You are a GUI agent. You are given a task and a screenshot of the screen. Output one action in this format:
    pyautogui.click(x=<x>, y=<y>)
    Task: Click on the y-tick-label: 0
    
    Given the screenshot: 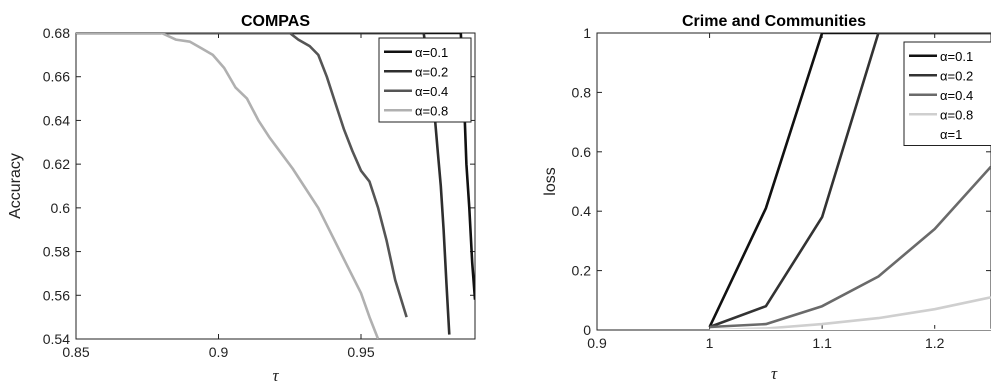 What is the action you would take?
    pyautogui.click(x=587, y=330)
    